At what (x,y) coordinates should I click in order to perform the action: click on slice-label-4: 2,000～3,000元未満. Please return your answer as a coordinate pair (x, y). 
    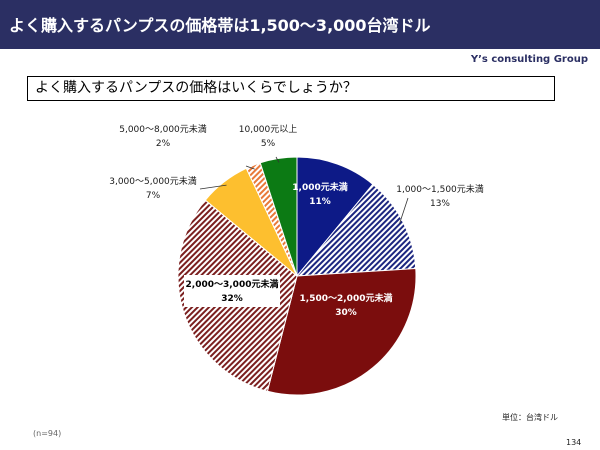
    Looking at the image, I should click on (232, 284).